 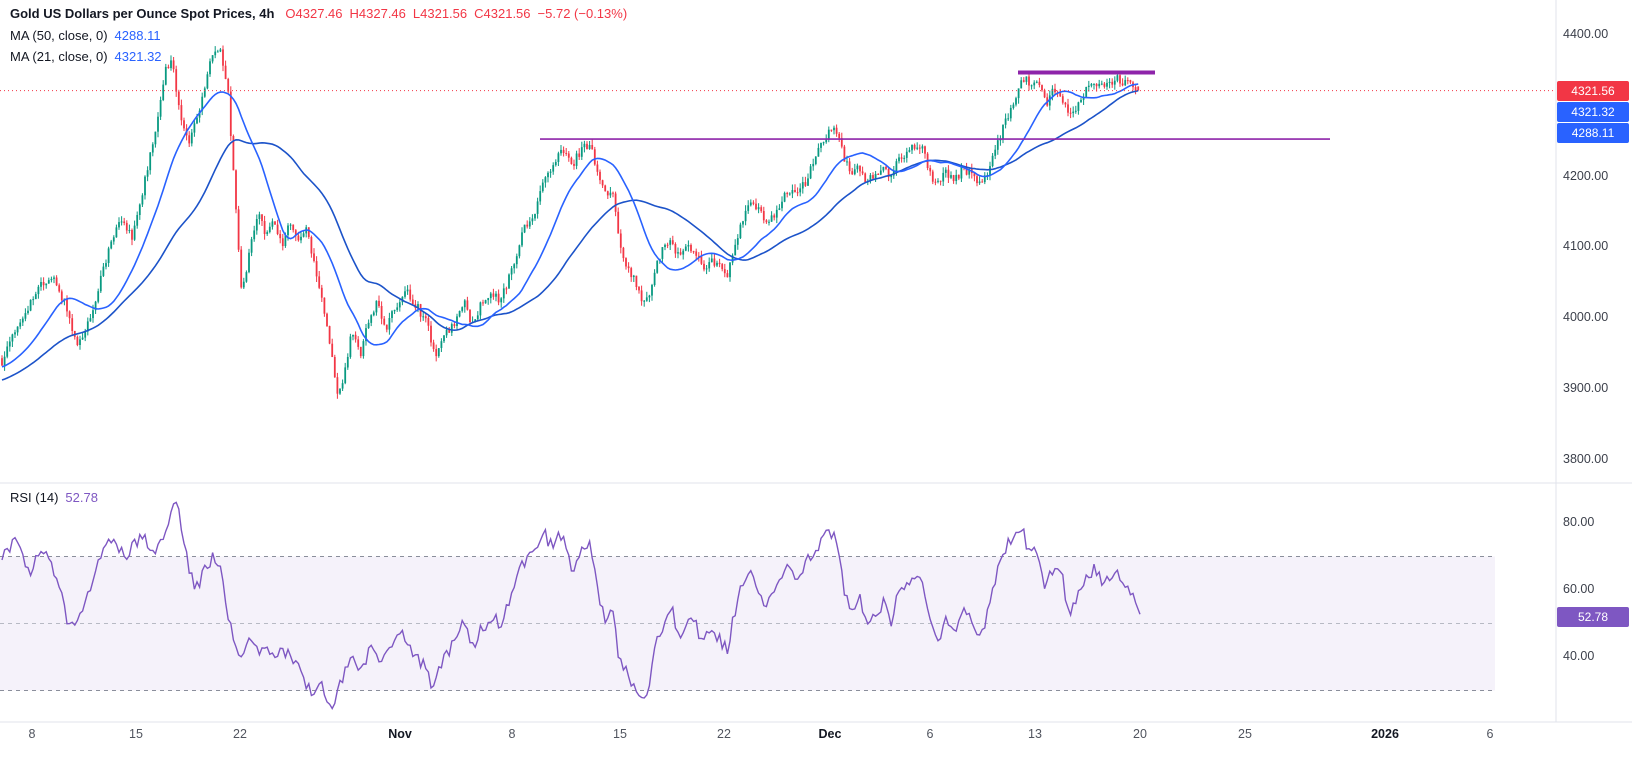 What do you see at coordinates (137, 35) in the screenshot?
I see `ma50-value: 4288.11` at bounding box center [137, 35].